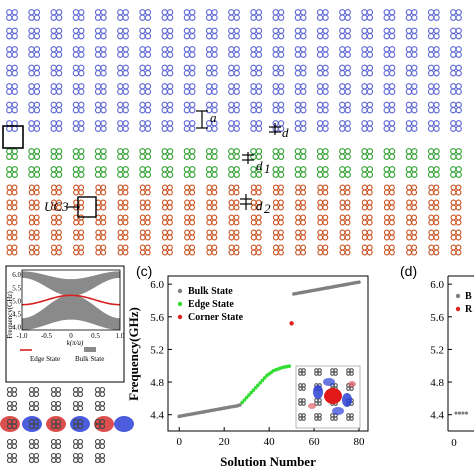  Describe the element at coordinates (259, 165) in the screenshot. I see `label-d1: d` at that location.